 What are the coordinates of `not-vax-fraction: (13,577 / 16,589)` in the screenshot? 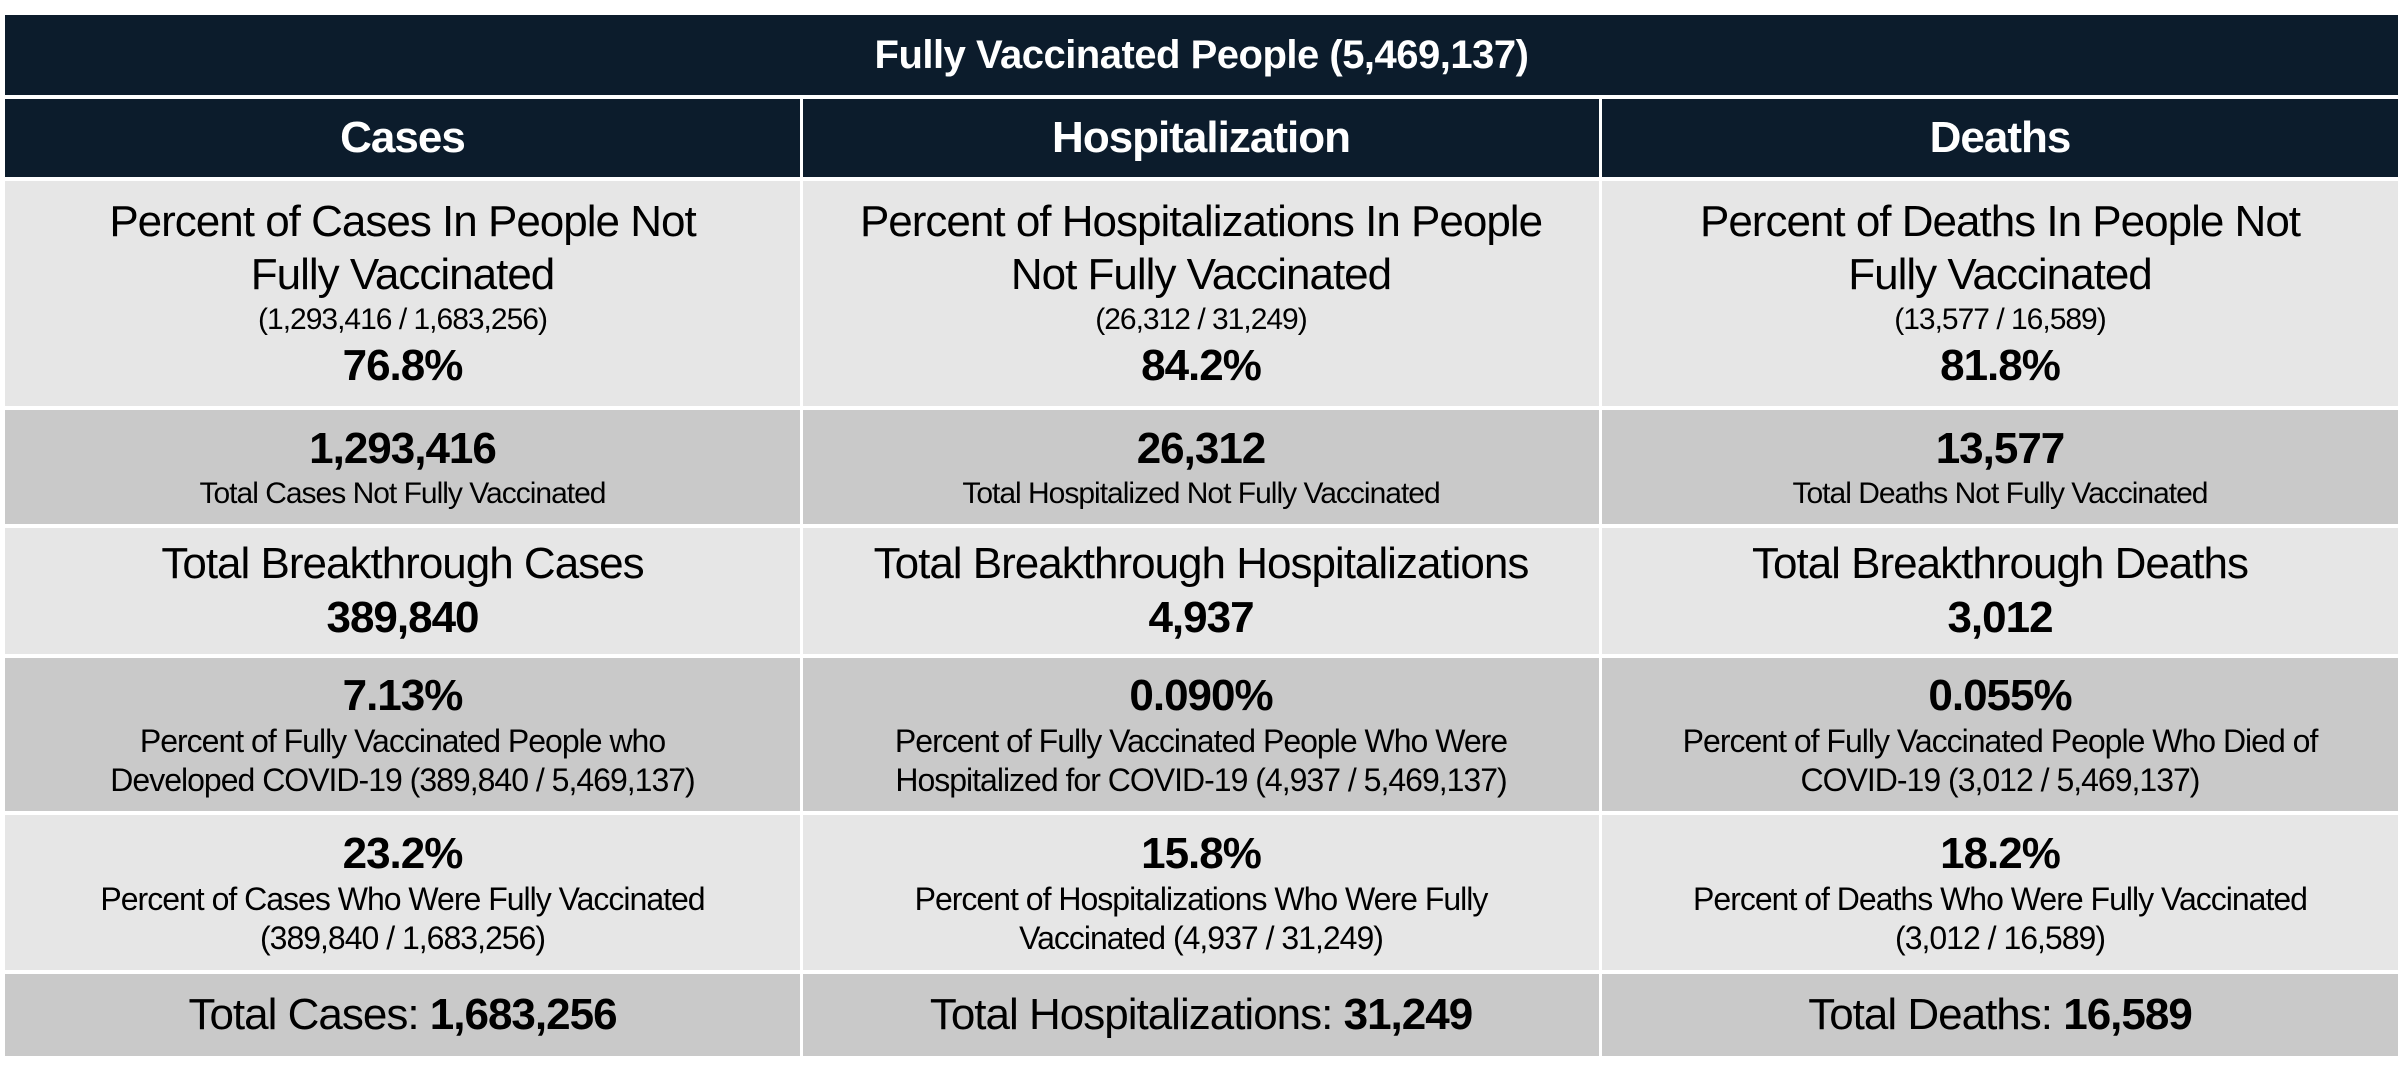 It's located at (2000, 320).